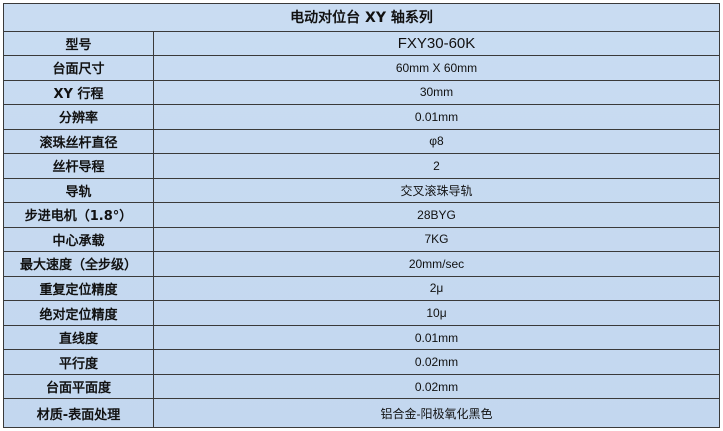  I want to click on spec-label: 型号, so click(78, 43).